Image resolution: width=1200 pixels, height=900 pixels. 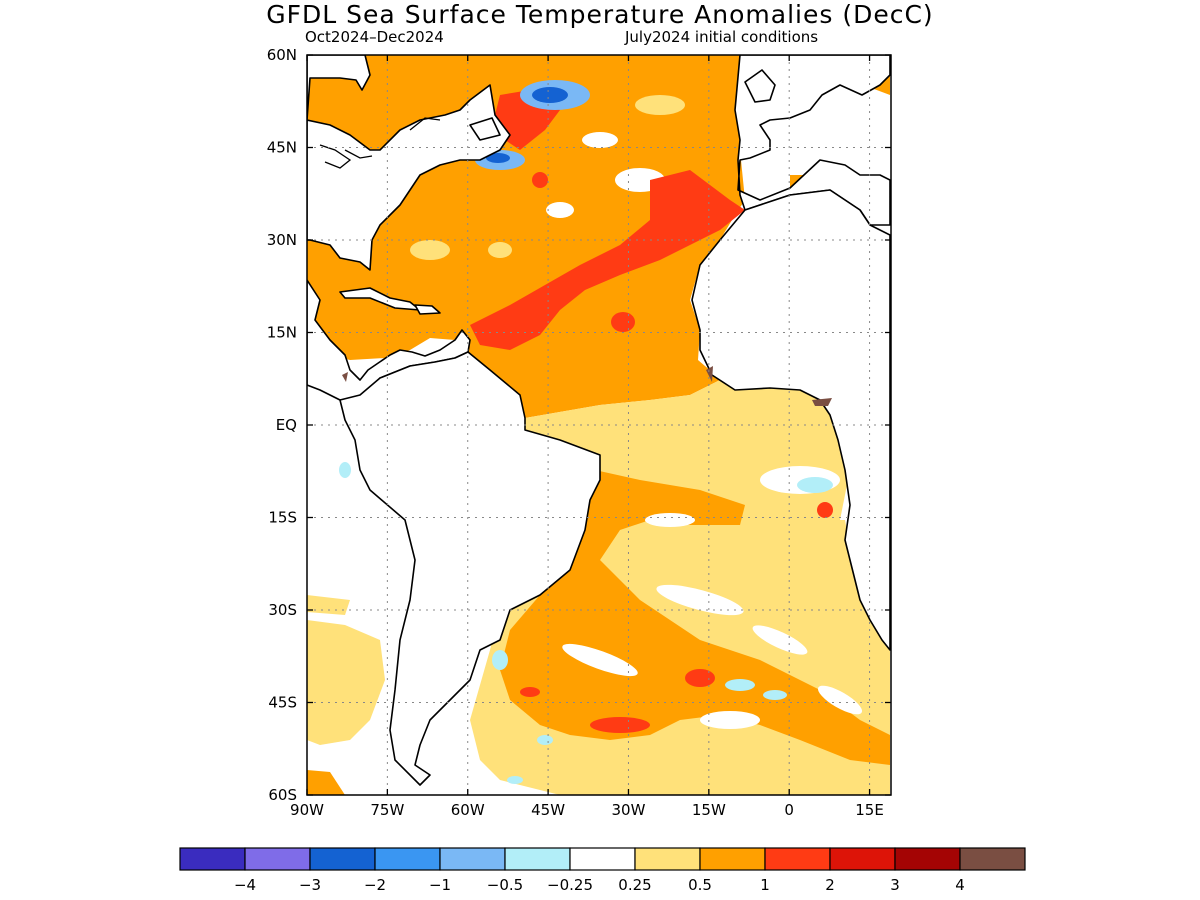 What do you see at coordinates (307, 810) in the screenshot?
I see `lon-tick-label: 90W` at bounding box center [307, 810].